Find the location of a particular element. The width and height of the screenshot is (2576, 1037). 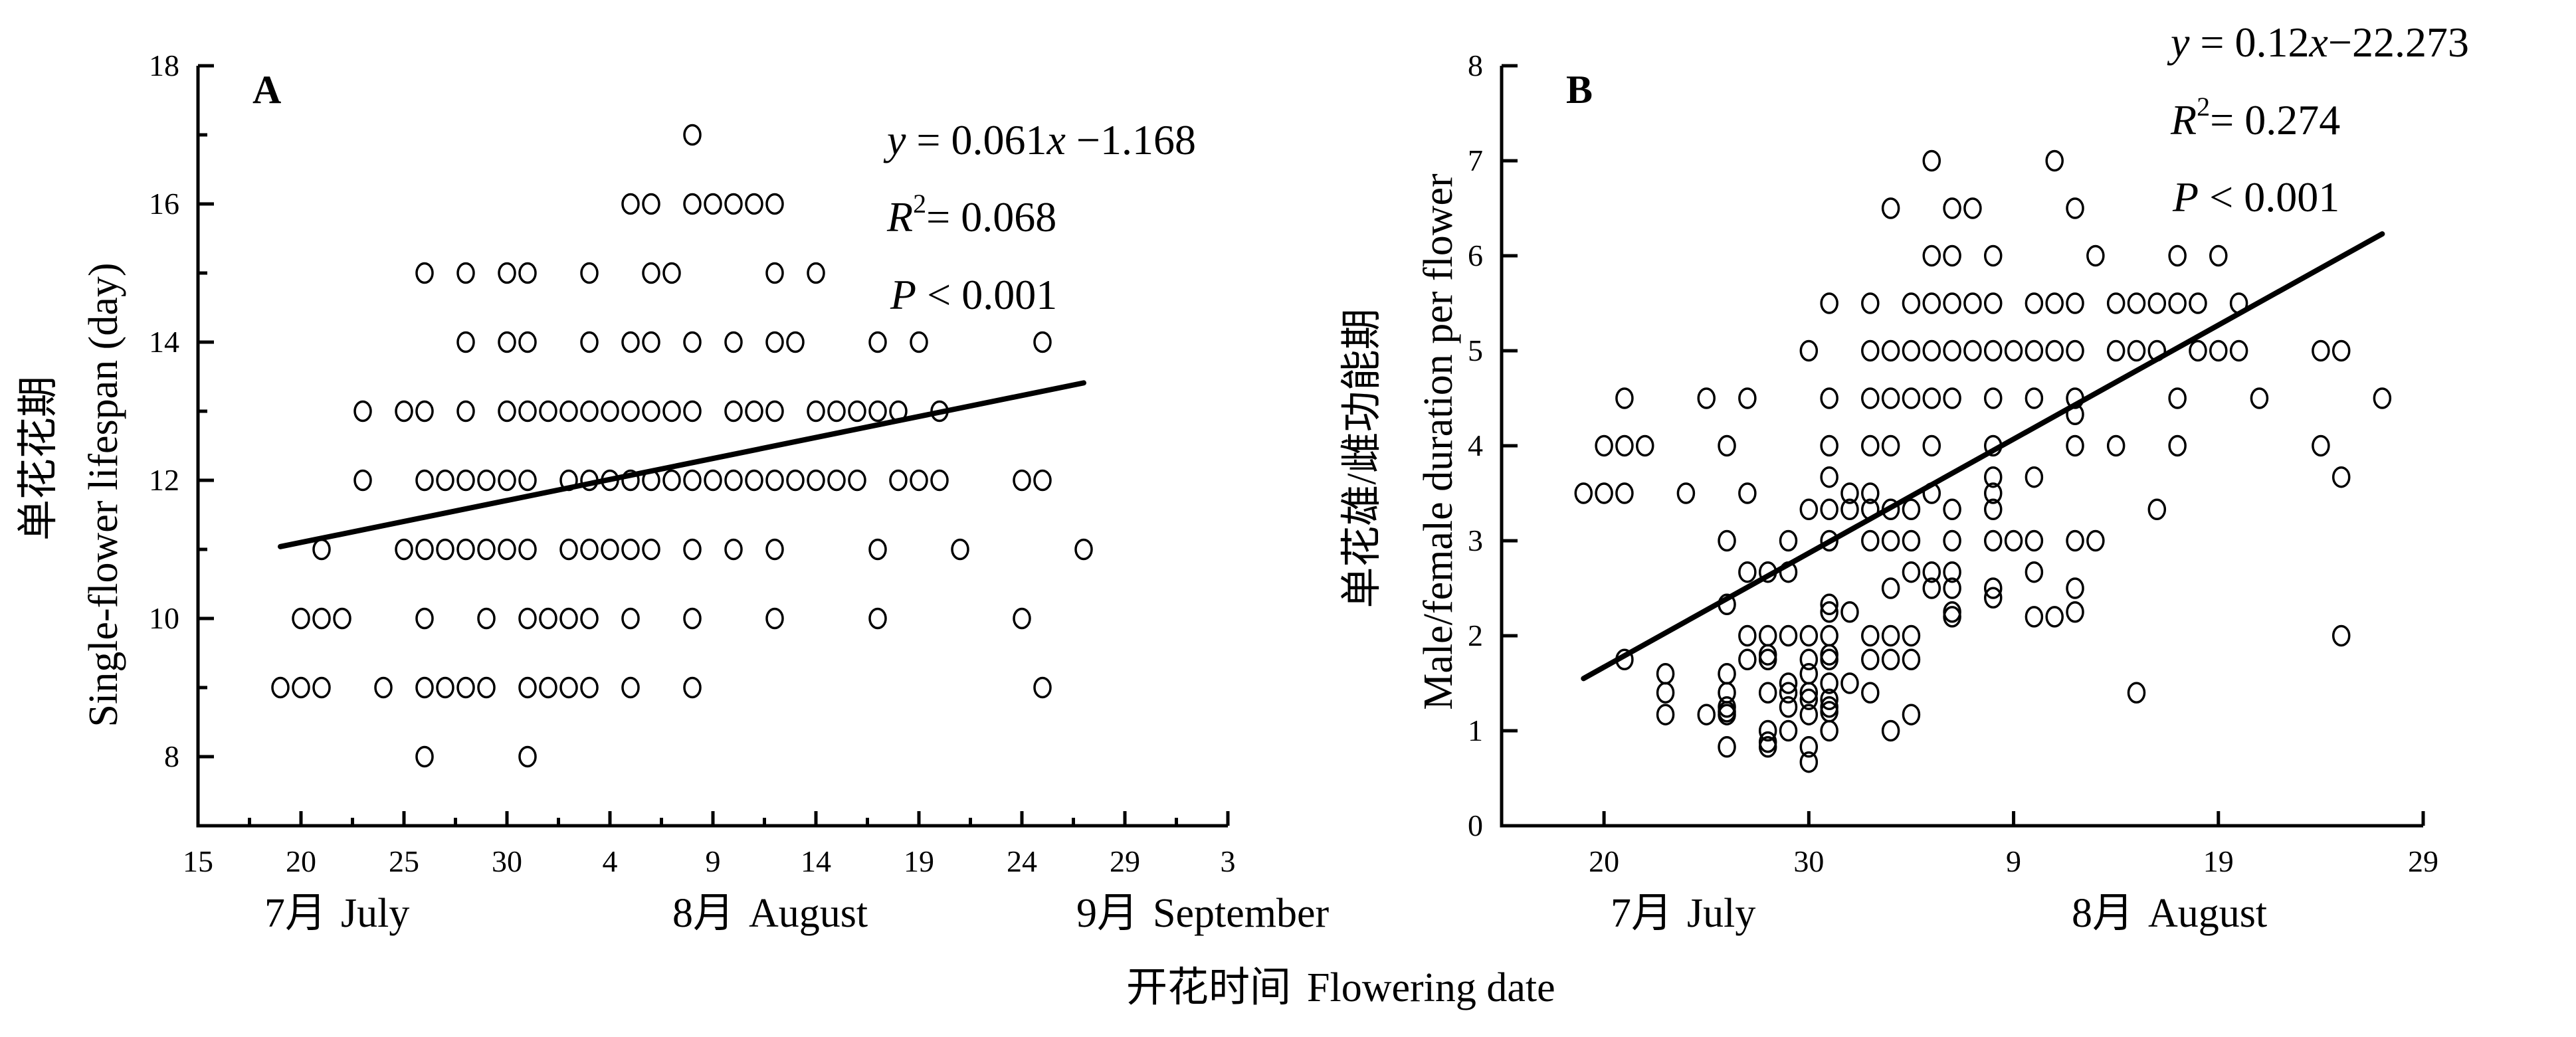

x-tick-label: 3 is located at coordinates (1228, 861).